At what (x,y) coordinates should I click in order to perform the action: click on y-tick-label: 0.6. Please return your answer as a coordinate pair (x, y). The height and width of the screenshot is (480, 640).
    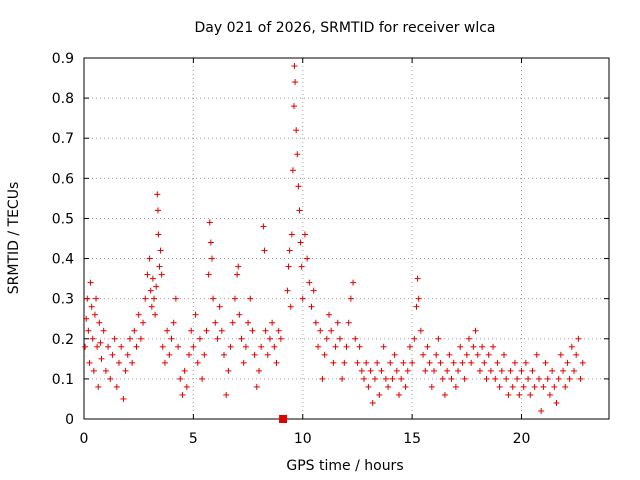
    Looking at the image, I should click on (63, 179).